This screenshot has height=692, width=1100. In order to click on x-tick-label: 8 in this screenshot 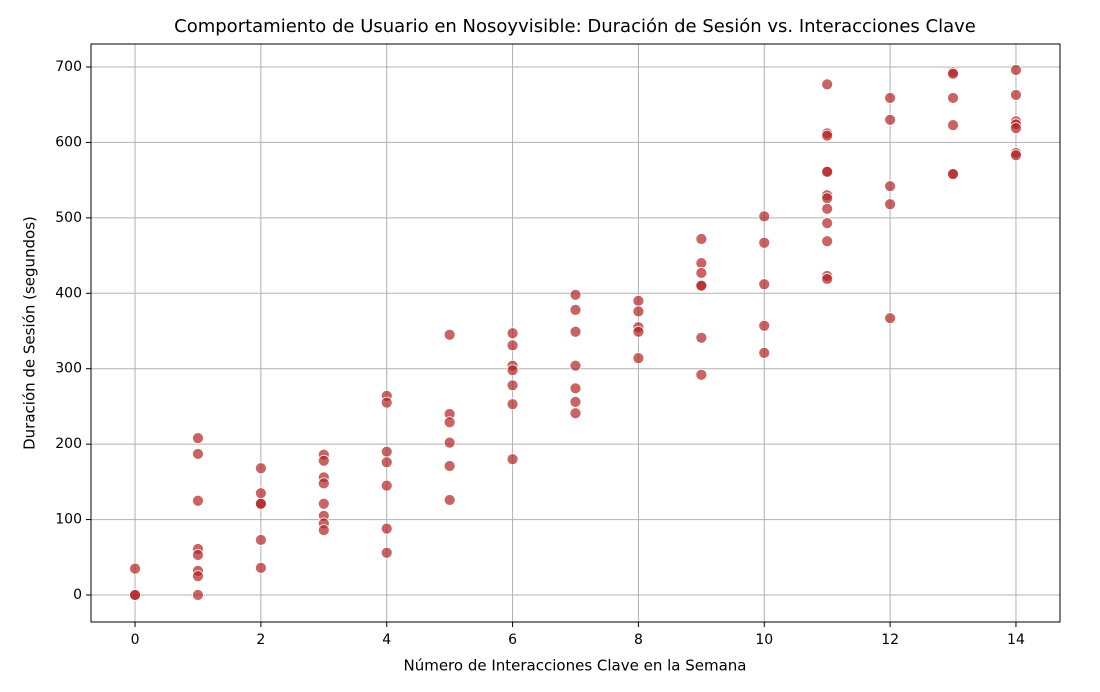, I will do `click(638, 640)`.